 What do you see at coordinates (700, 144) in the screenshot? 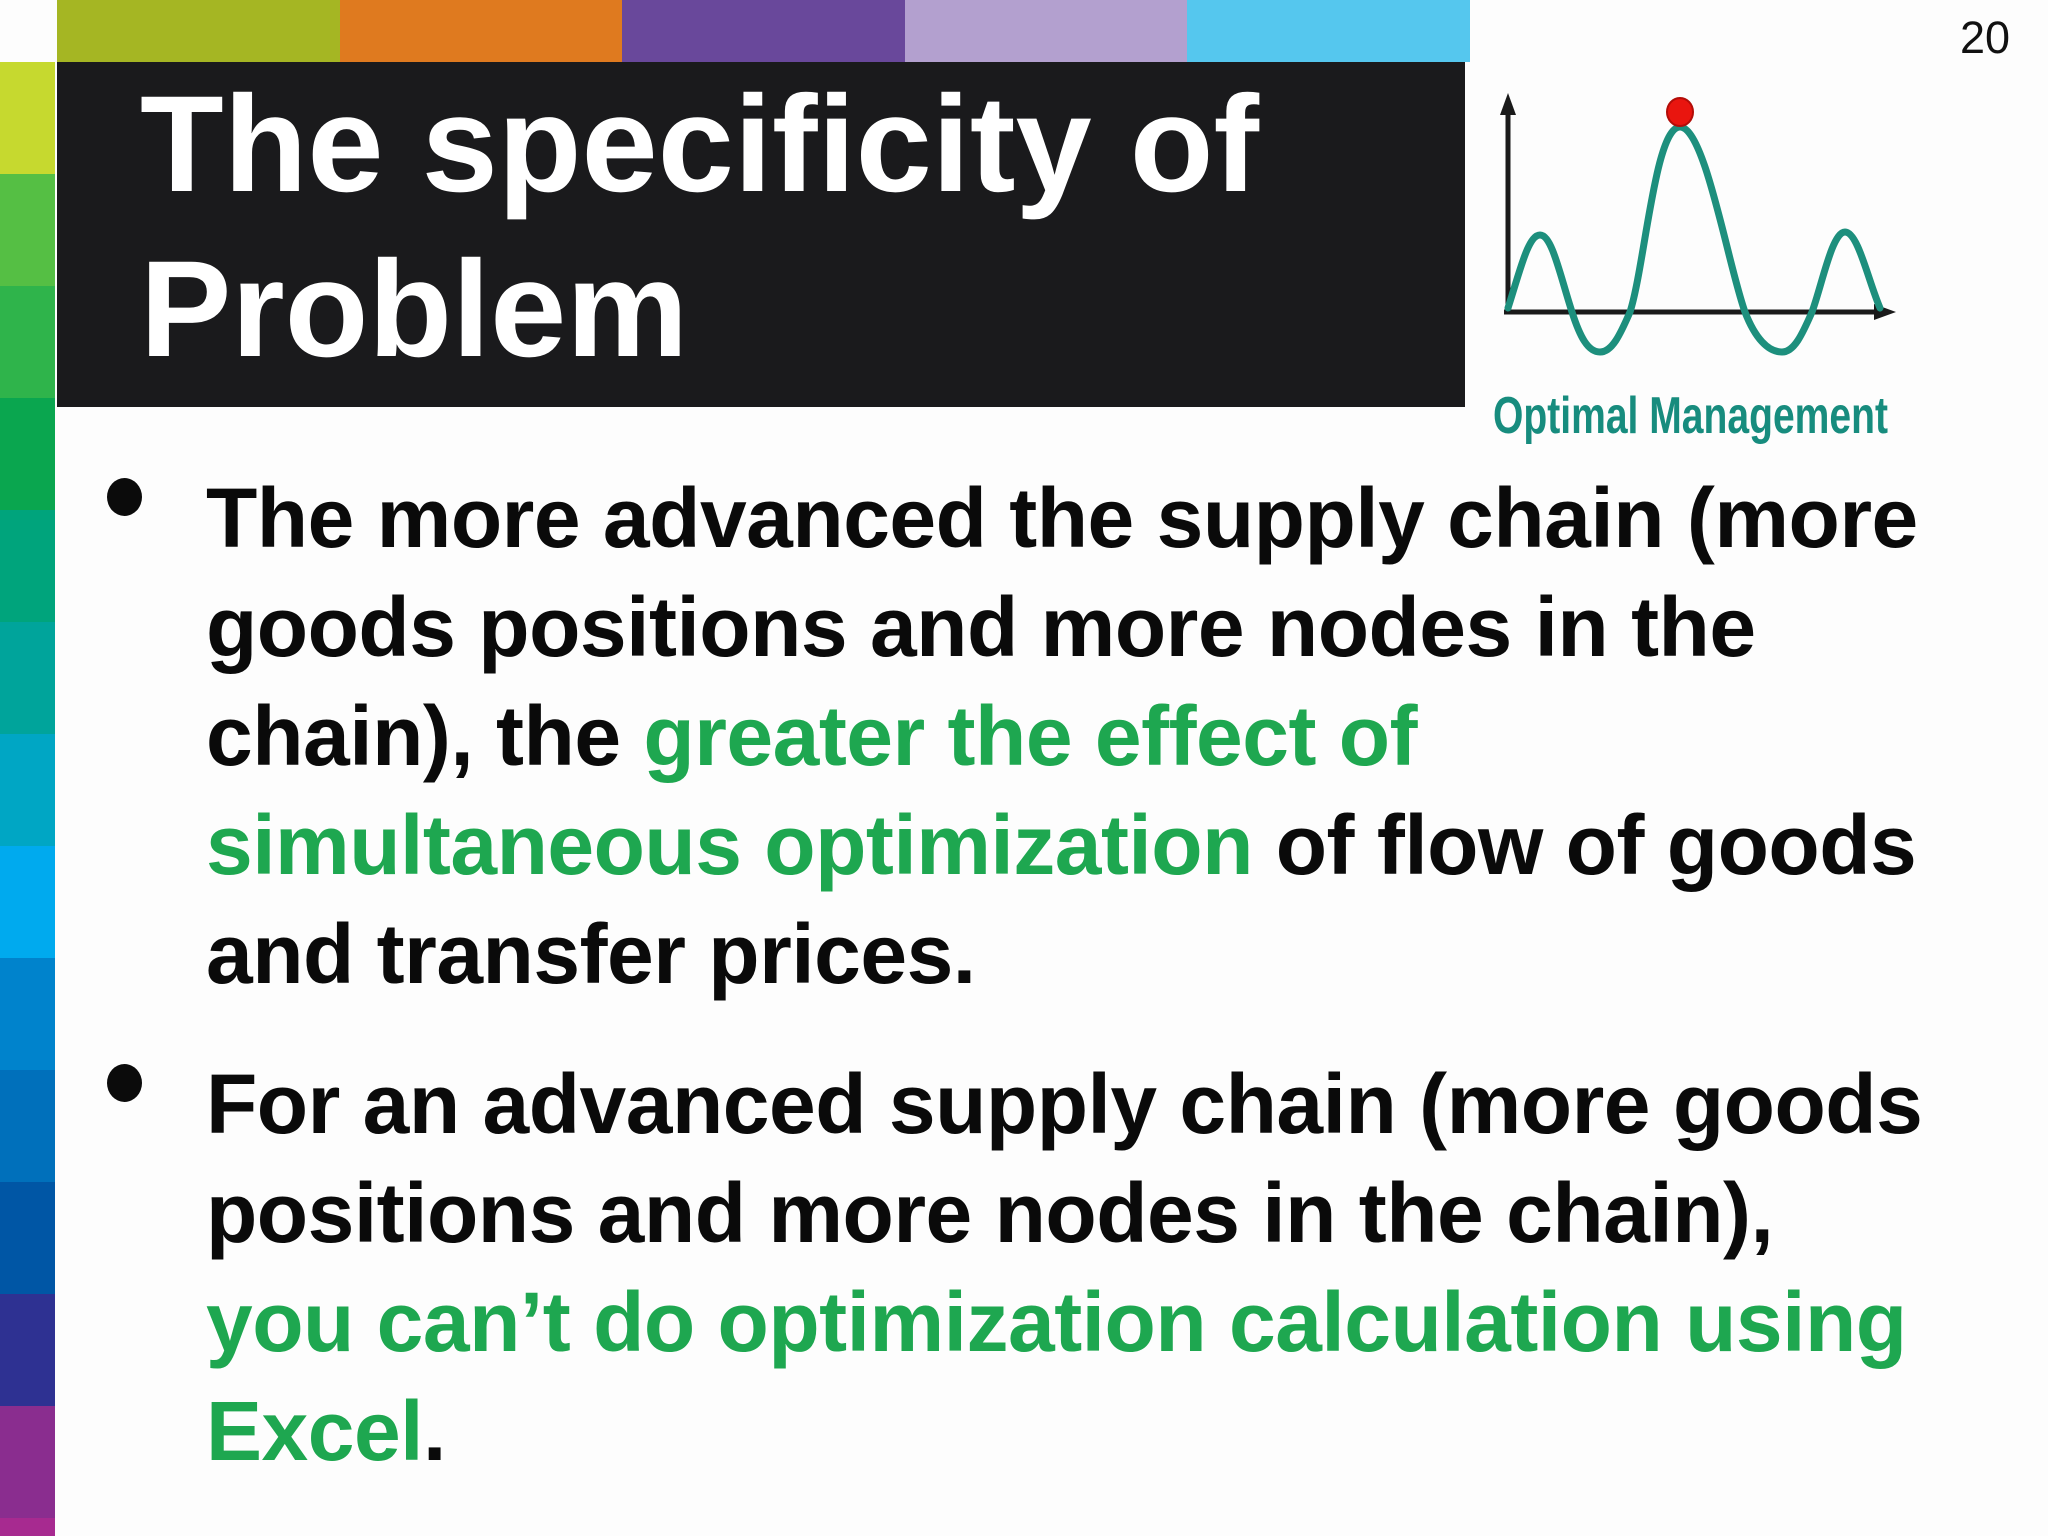
I see `page-title-line-1: The specificity of` at bounding box center [700, 144].